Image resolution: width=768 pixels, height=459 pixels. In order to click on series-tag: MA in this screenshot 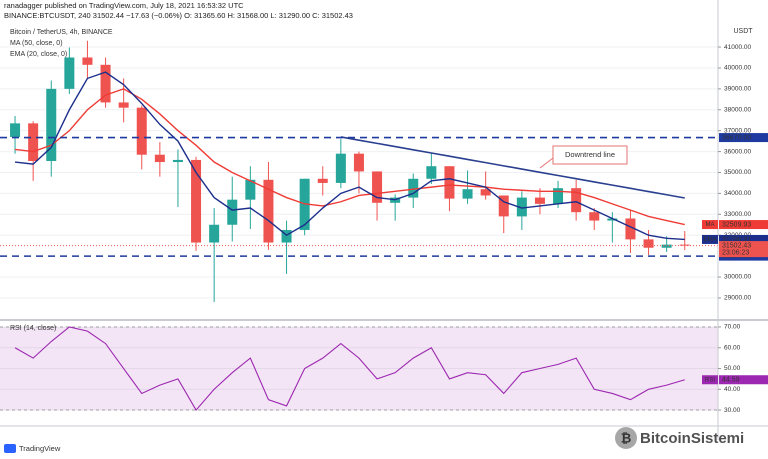, I will do `click(710, 225)`.